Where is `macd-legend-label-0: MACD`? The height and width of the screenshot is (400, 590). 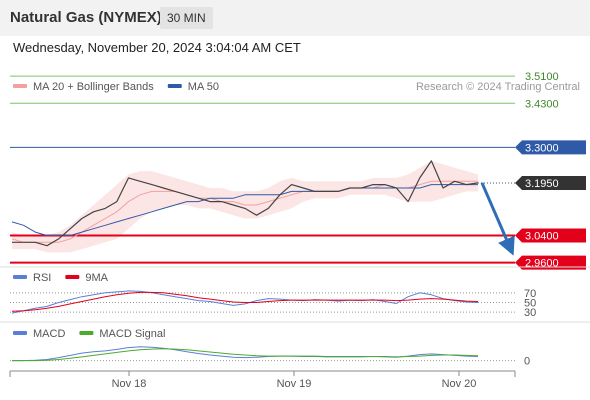
macd-legend-label-0: MACD is located at coordinates (49, 334).